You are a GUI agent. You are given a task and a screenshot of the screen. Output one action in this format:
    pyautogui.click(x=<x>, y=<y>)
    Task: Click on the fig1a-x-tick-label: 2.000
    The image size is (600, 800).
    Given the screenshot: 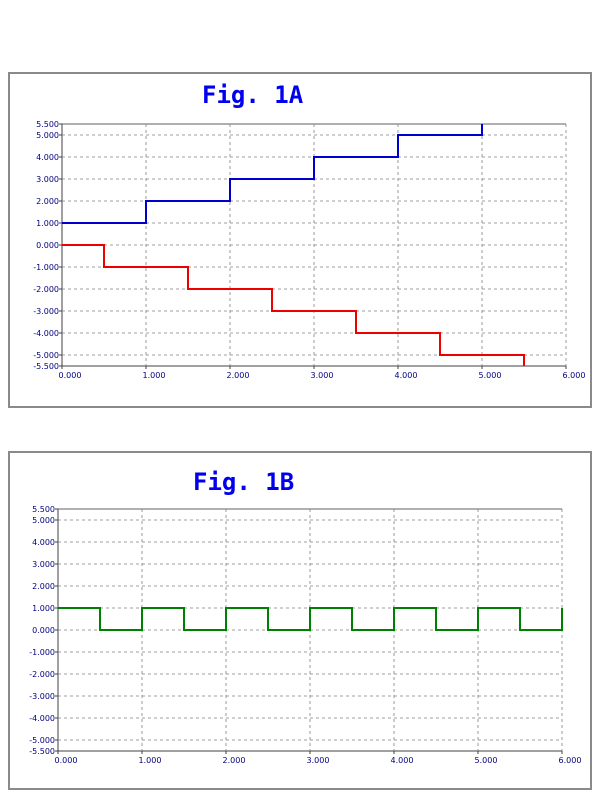 What is the action you would take?
    pyautogui.click(x=238, y=375)
    